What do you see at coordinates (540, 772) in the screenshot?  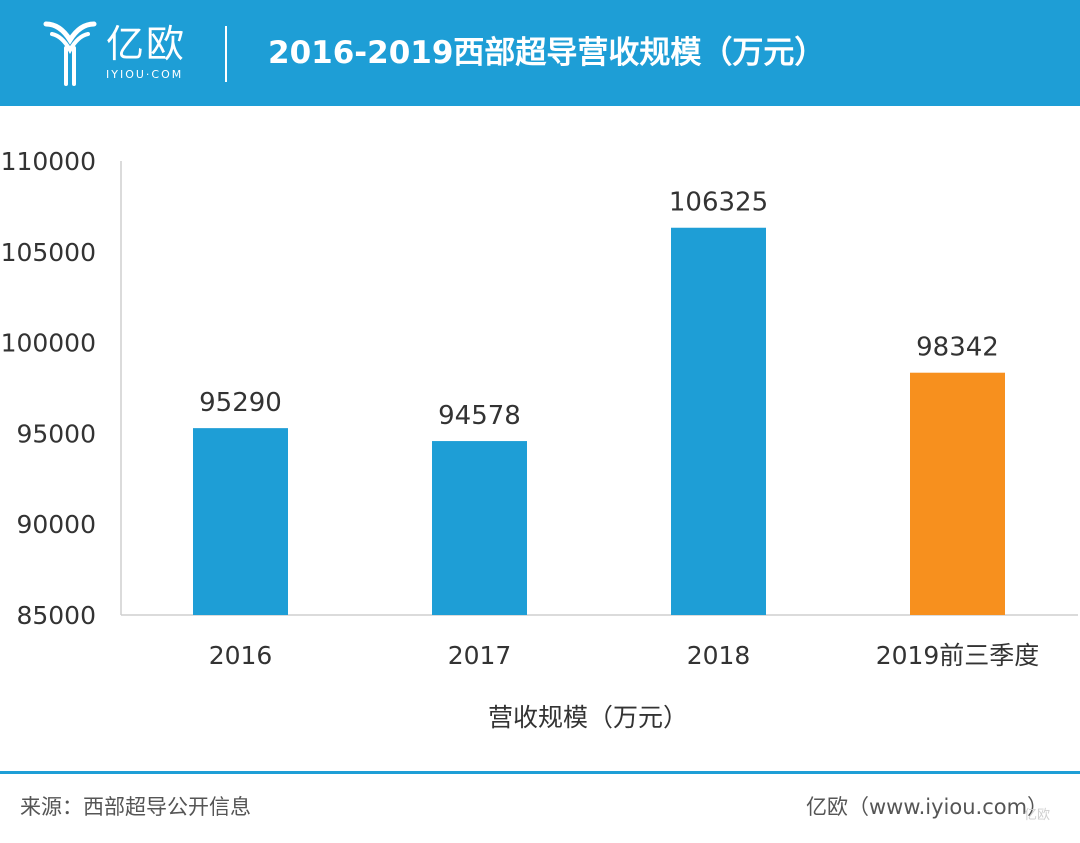 I see `footer-divider` at bounding box center [540, 772].